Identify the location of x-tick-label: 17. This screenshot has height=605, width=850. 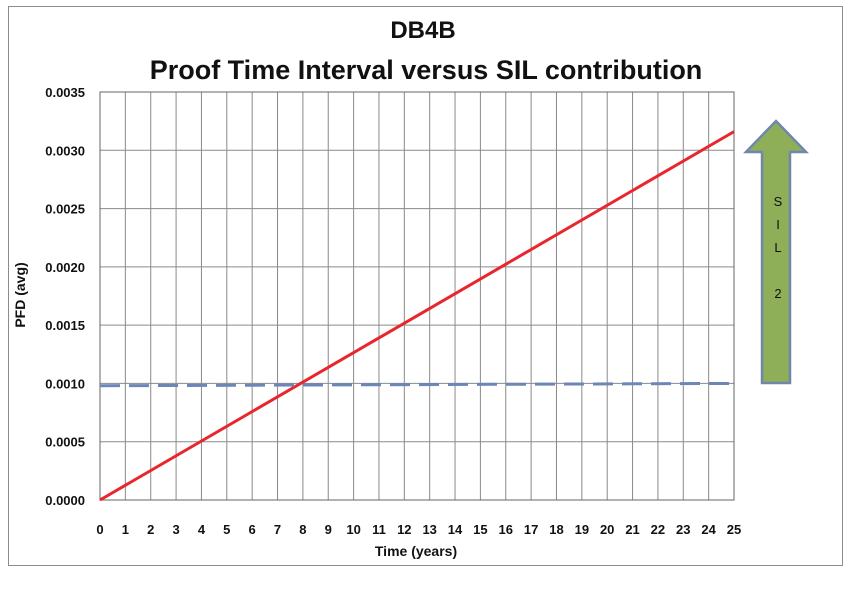
(531, 529).